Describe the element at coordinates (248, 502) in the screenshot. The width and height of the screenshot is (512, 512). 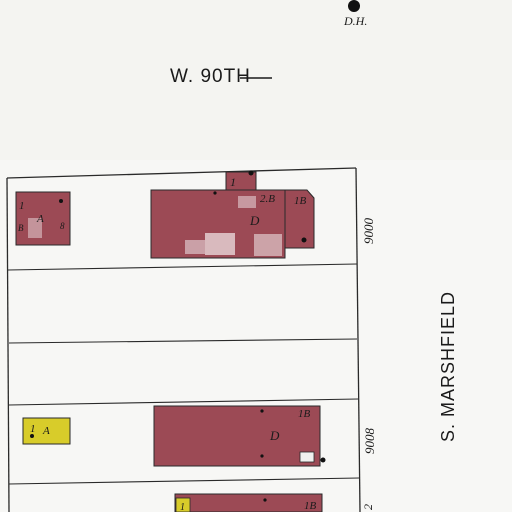
I see `building-partial-bottom: 1 1B` at that location.